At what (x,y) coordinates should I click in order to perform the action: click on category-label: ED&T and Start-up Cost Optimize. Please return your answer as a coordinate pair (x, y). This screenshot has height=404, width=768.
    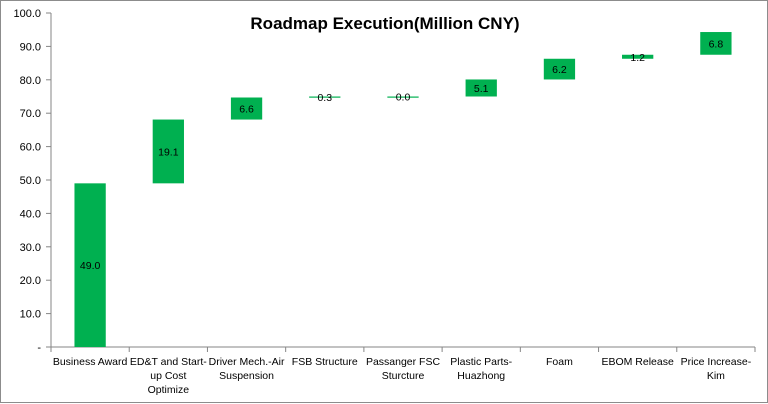
    Looking at the image, I should click on (168, 376).